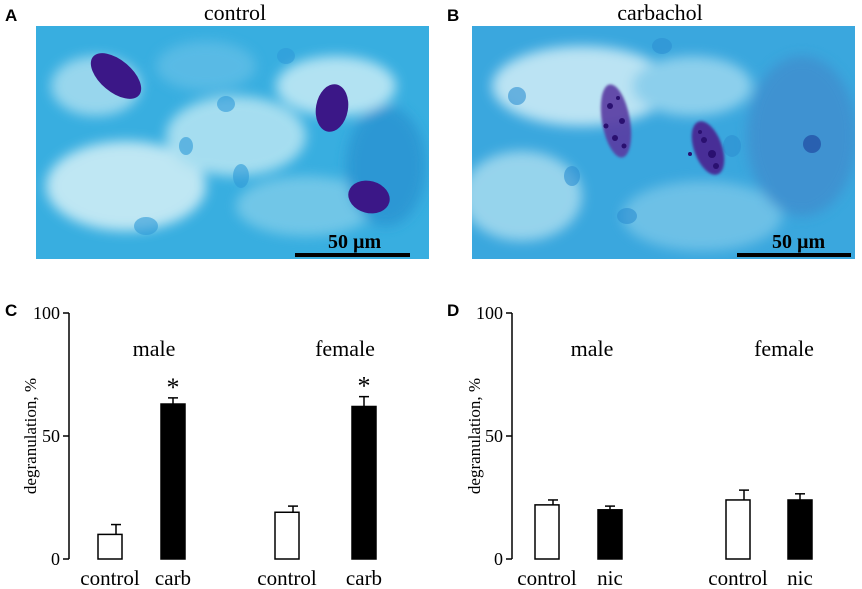 The image size is (862, 589). Describe the element at coordinates (51, 436) in the screenshot. I see `chart-c-y-tick-label: 50` at that location.